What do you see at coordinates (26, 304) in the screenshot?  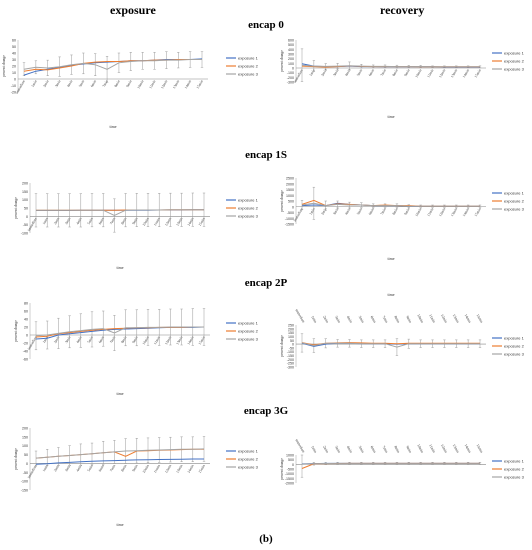 I see `y-tick-label: 80` at bounding box center [26, 304].